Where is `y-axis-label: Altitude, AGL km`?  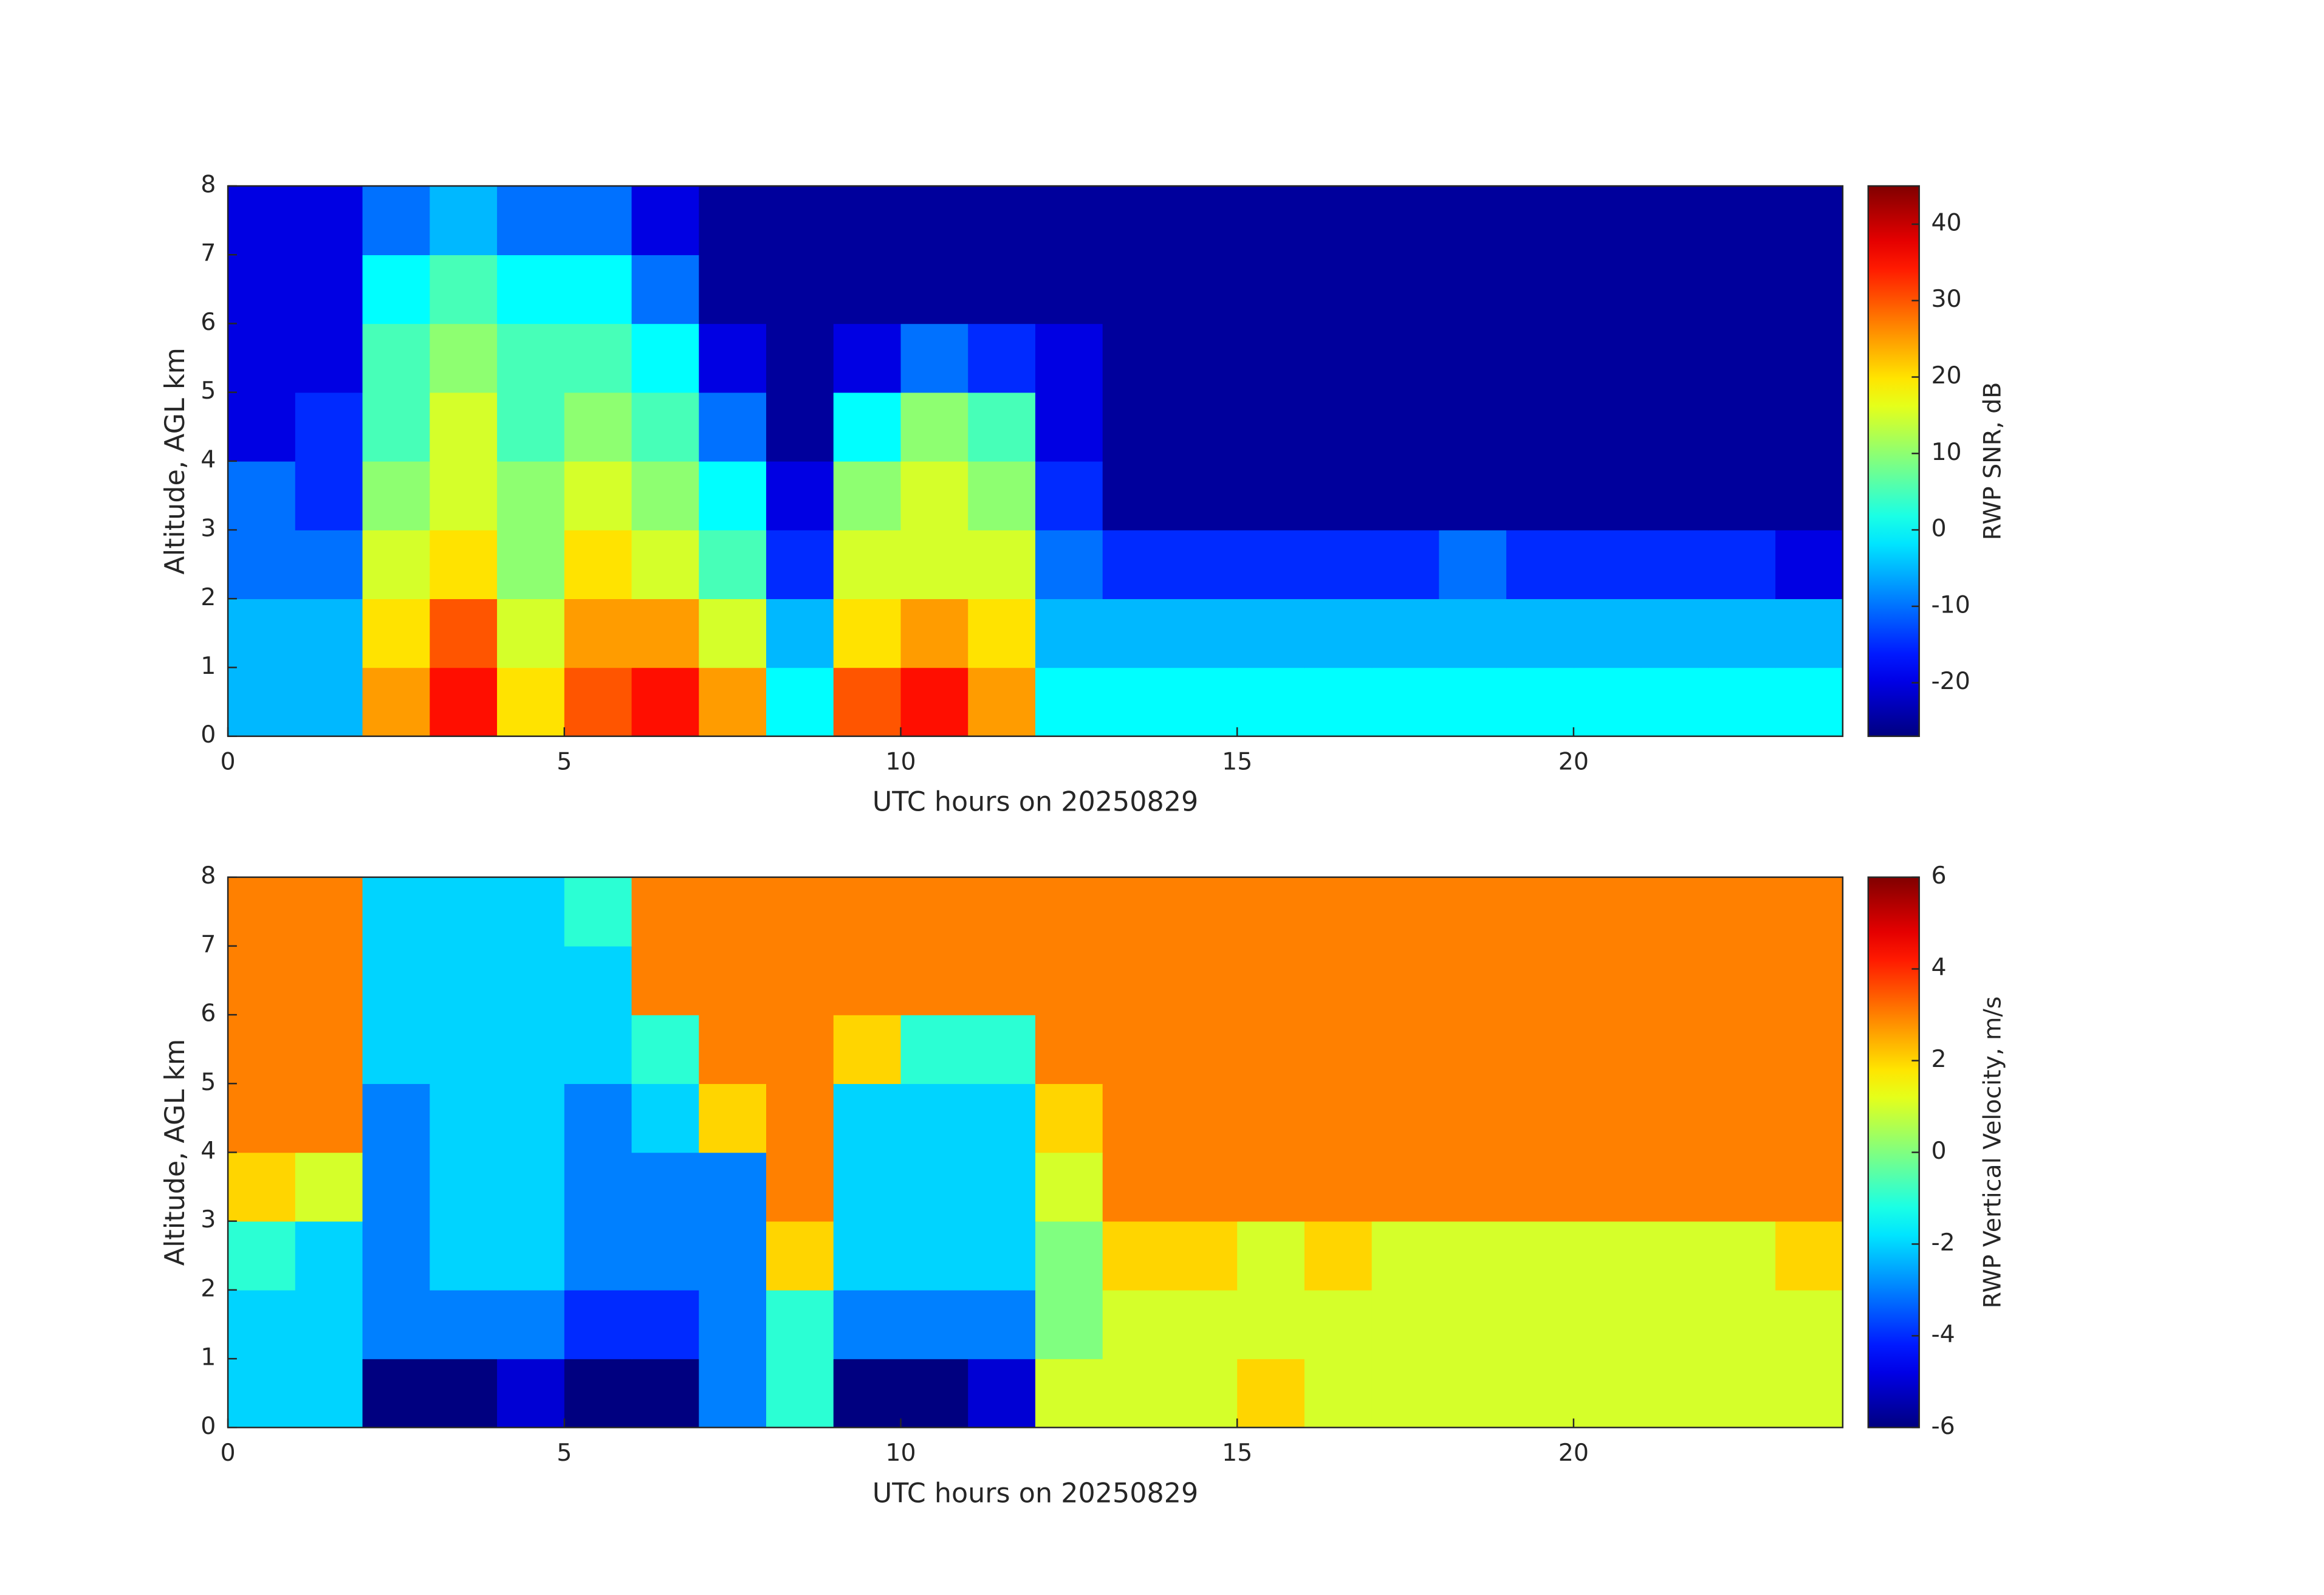
y-axis-label: Altitude, AGL km is located at coordinates (175, 461).